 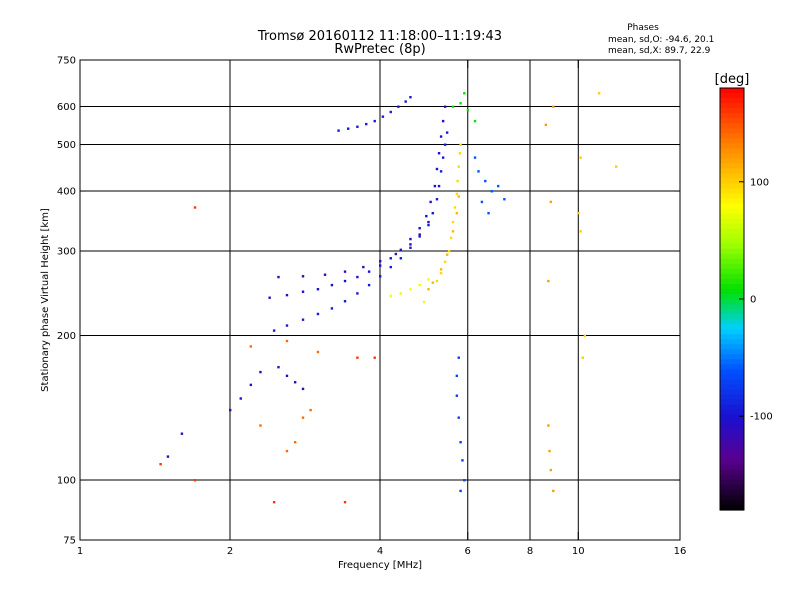 I want to click on x-axis-label: Frequency [MHz], so click(x=380, y=565).